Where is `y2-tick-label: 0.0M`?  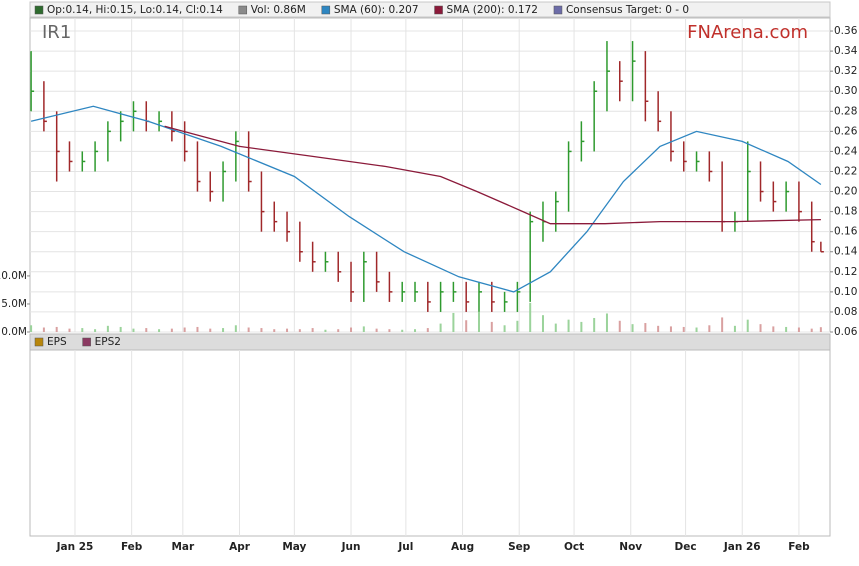 y2-tick-label: 0.0M is located at coordinates (14, 332).